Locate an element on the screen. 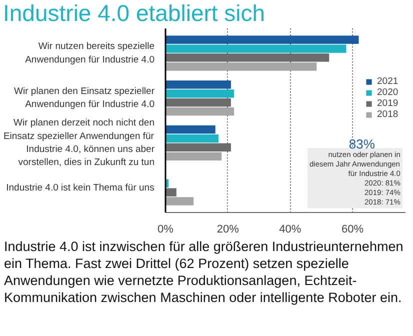 The image size is (413, 336). chart-title: Industrie 4.0 etabliert sich is located at coordinates (134, 13).